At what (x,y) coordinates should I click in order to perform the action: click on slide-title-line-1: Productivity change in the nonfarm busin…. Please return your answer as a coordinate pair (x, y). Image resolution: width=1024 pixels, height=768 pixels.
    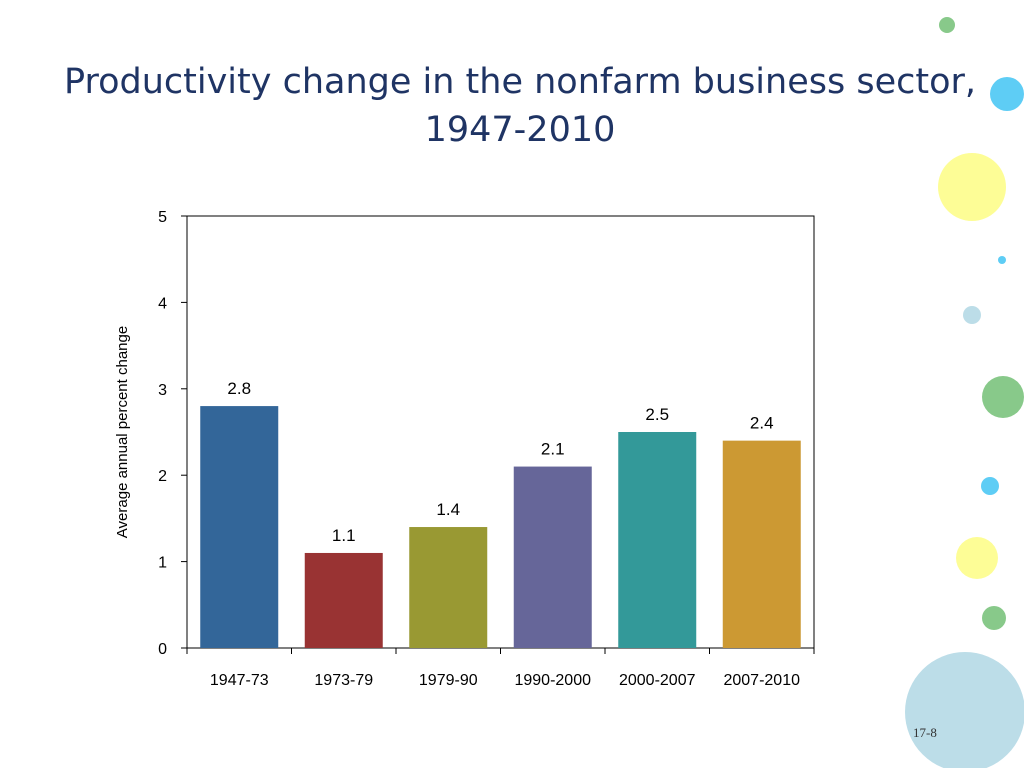
    Looking at the image, I should click on (520, 82).